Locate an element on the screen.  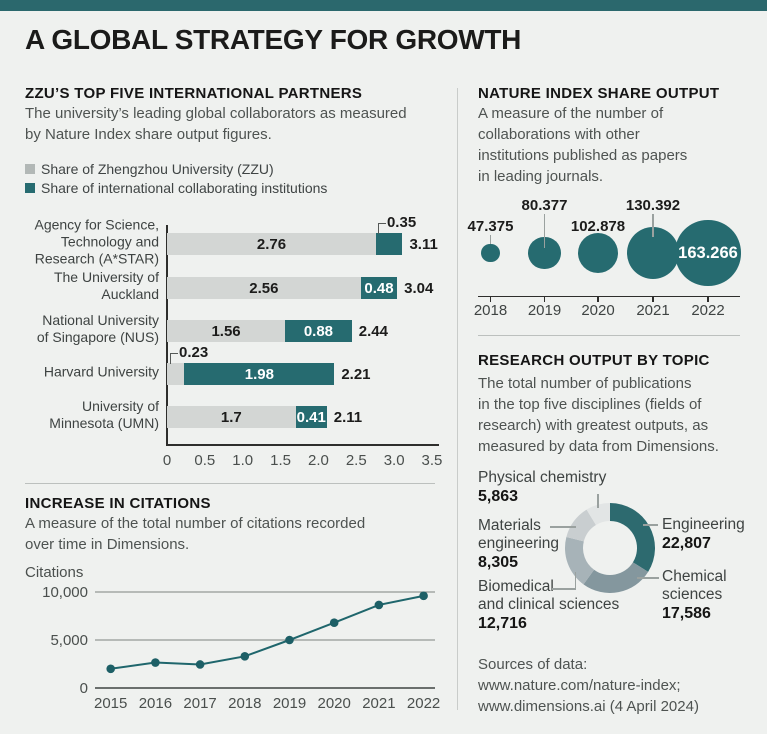
bar-x-tick-label: 2.0 is located at coordinates (318, 460).